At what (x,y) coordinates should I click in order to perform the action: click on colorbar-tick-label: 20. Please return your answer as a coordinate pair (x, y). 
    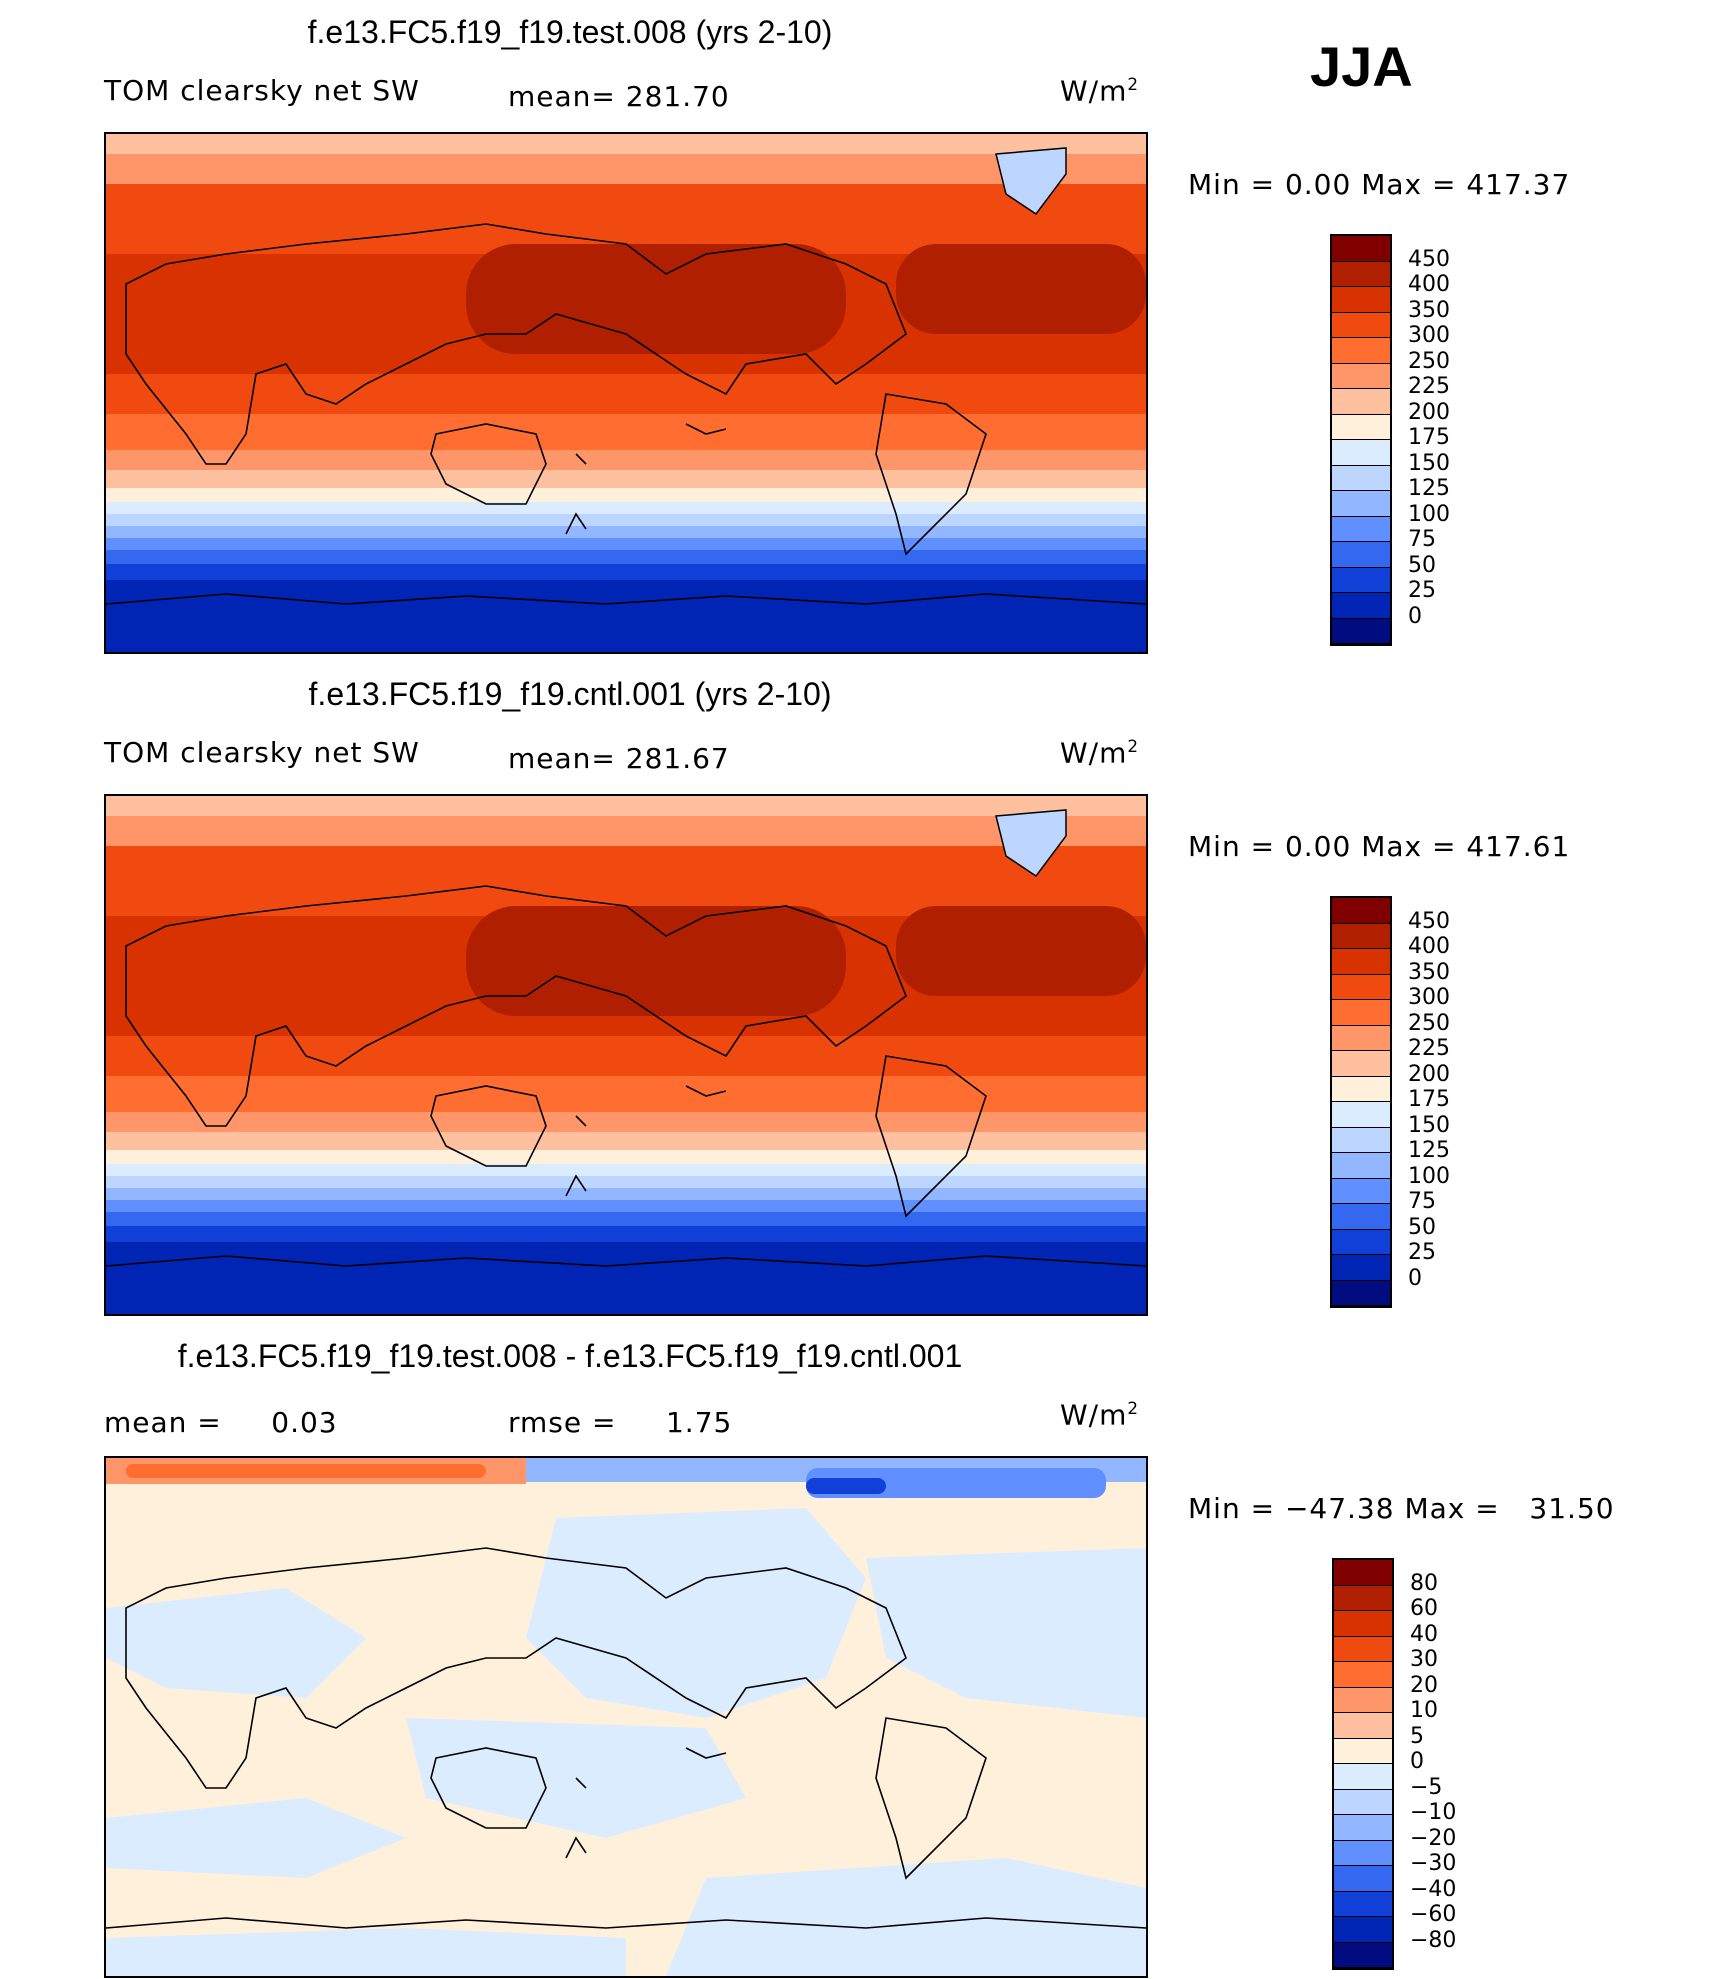
    Looking at the image, I should click on (1424, 1685).